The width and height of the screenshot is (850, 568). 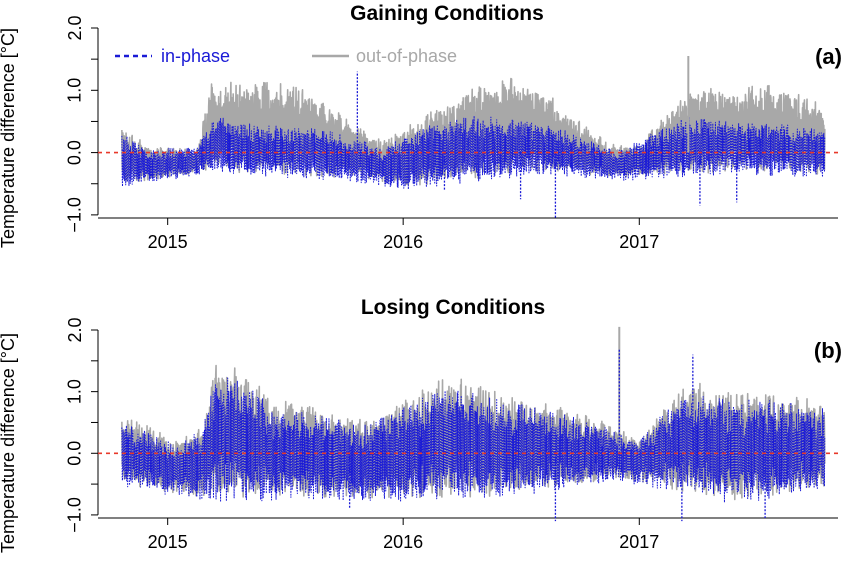 I want to click on panel-title: Gaining Conditions, so click(x=447, y=13).